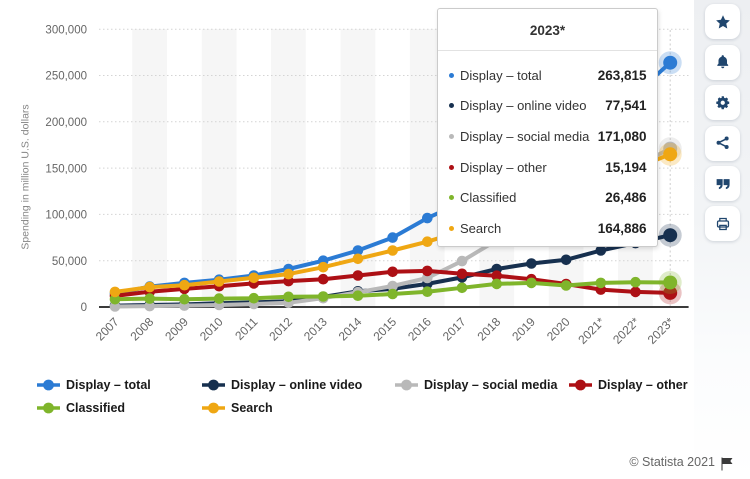  What do you see at coordinates (66, 216) in the screenshot?
I see `svg-text: 100,000` at bounding box center [66, 216].